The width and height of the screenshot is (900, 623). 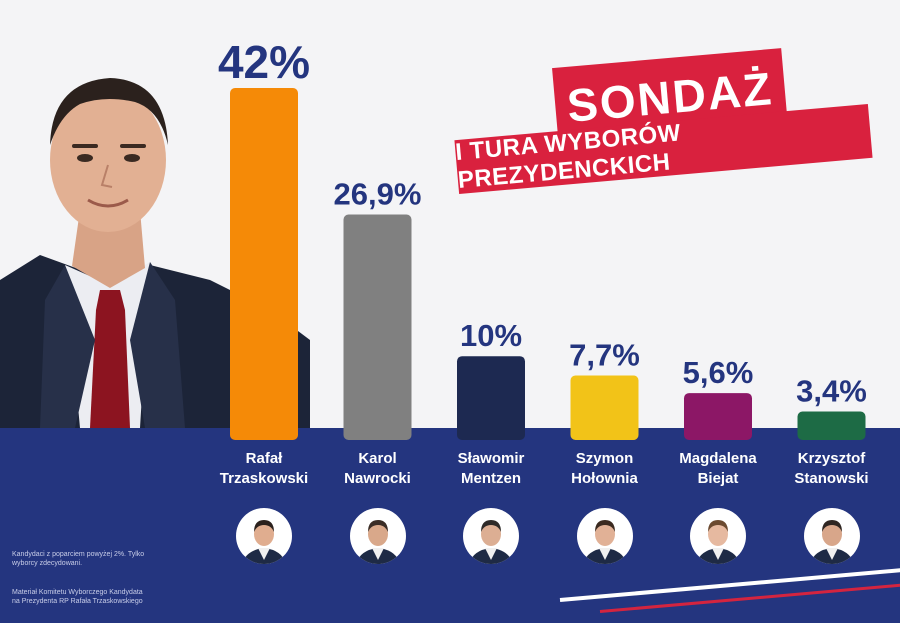 I want to click on avatar-slawomir-mentzen, so click(x=491, y=536).